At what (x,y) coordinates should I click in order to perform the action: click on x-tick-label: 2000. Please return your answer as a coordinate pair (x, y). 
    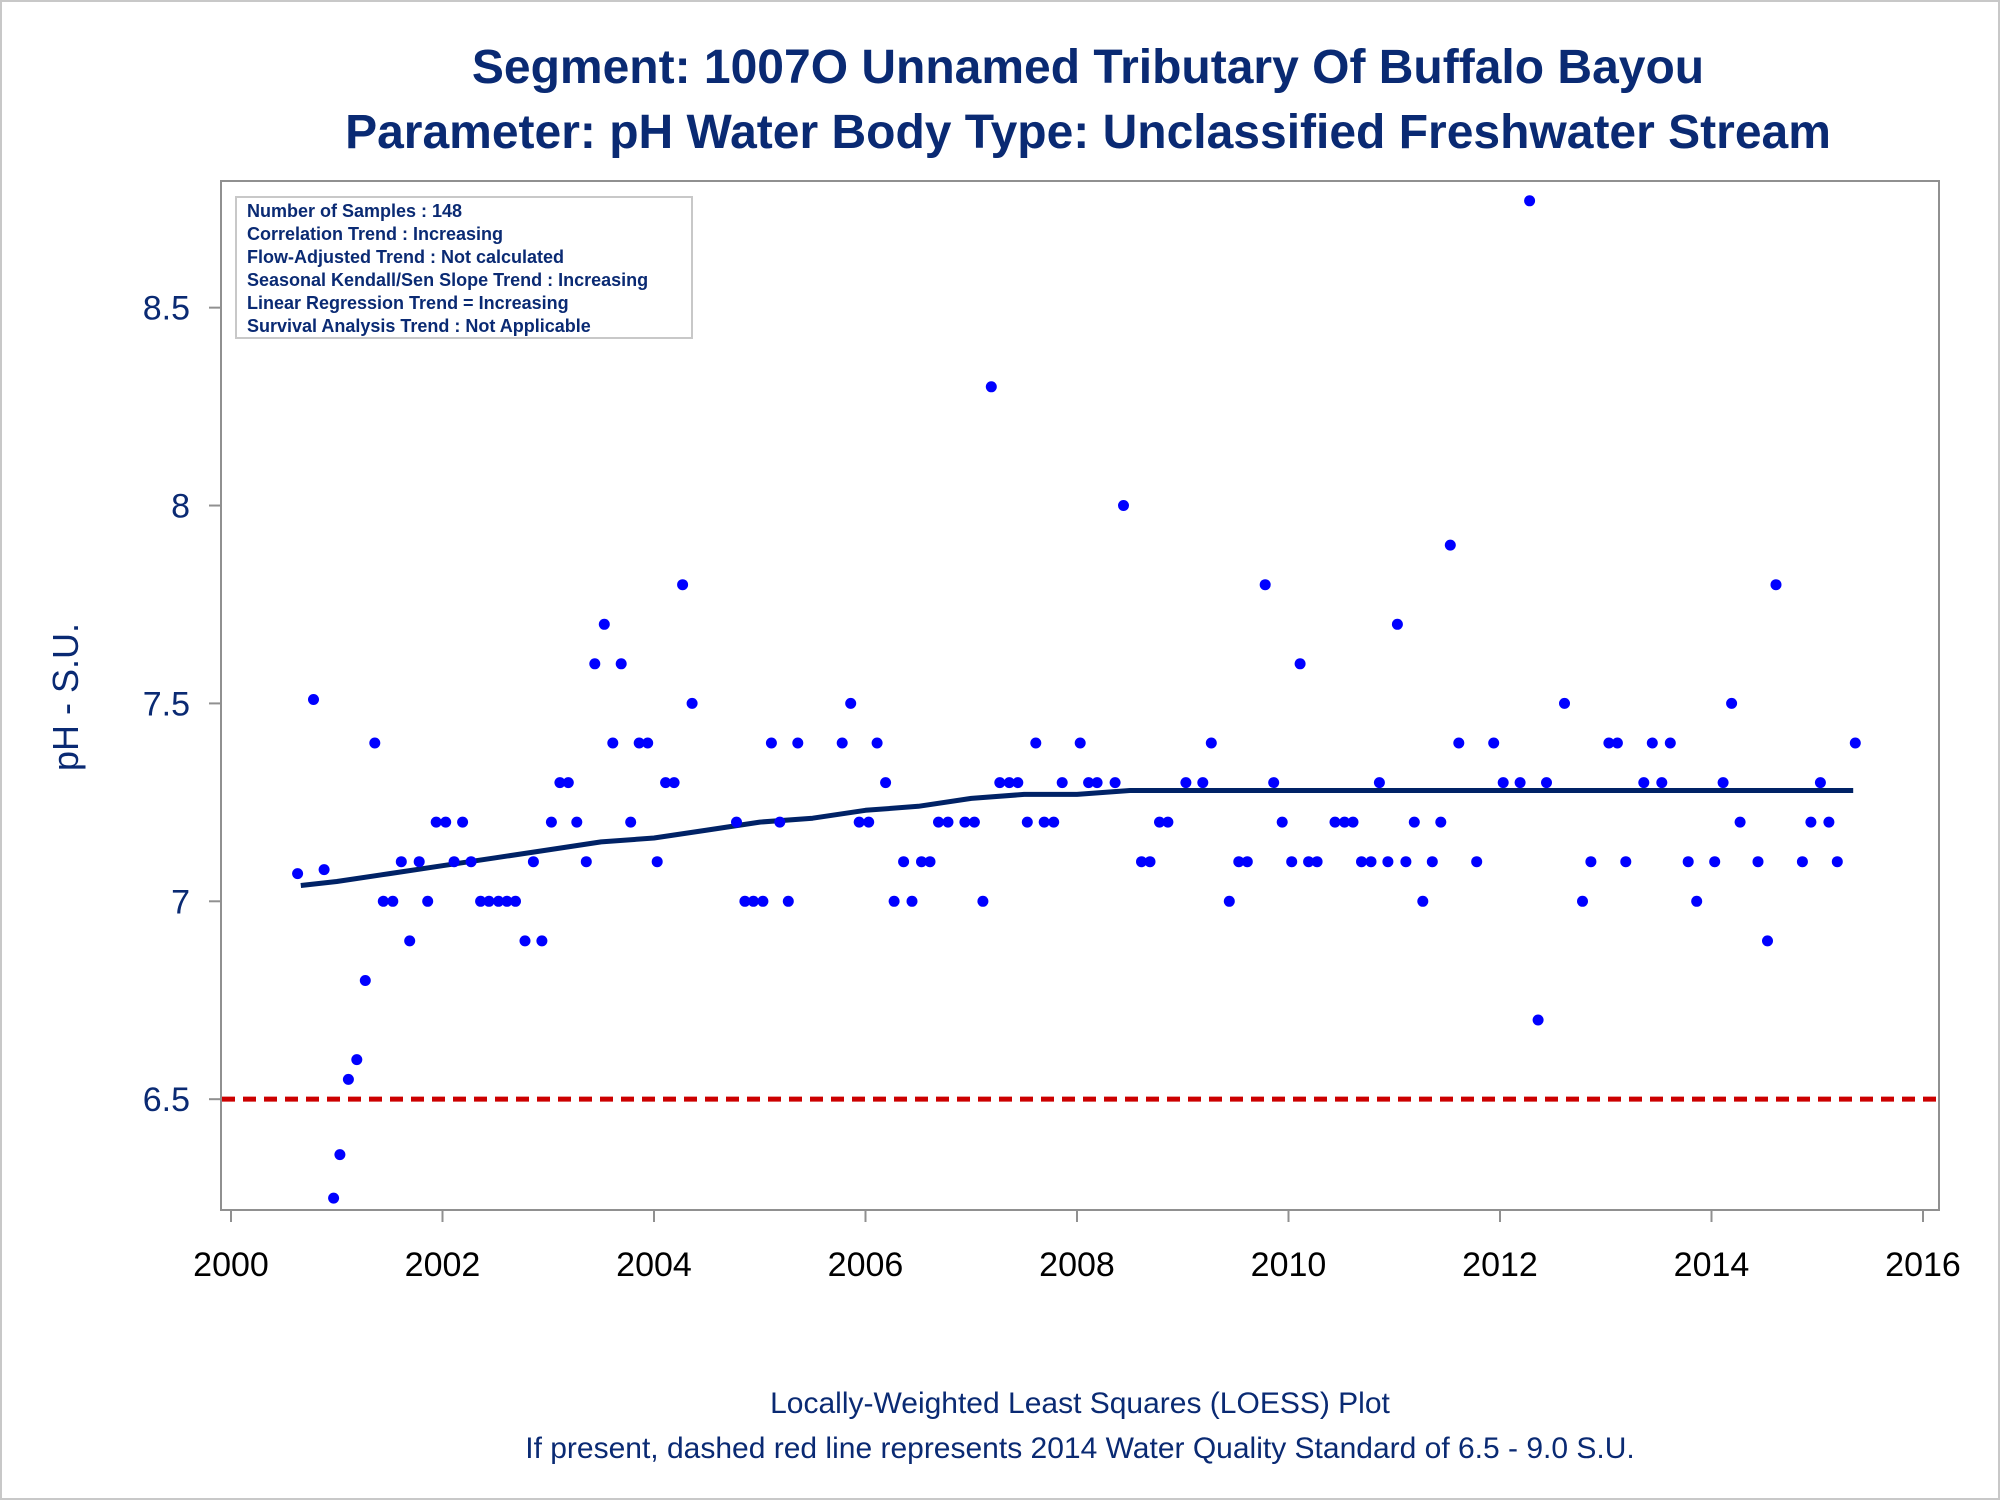
    Looking at the image, I should click on (231, 1265).